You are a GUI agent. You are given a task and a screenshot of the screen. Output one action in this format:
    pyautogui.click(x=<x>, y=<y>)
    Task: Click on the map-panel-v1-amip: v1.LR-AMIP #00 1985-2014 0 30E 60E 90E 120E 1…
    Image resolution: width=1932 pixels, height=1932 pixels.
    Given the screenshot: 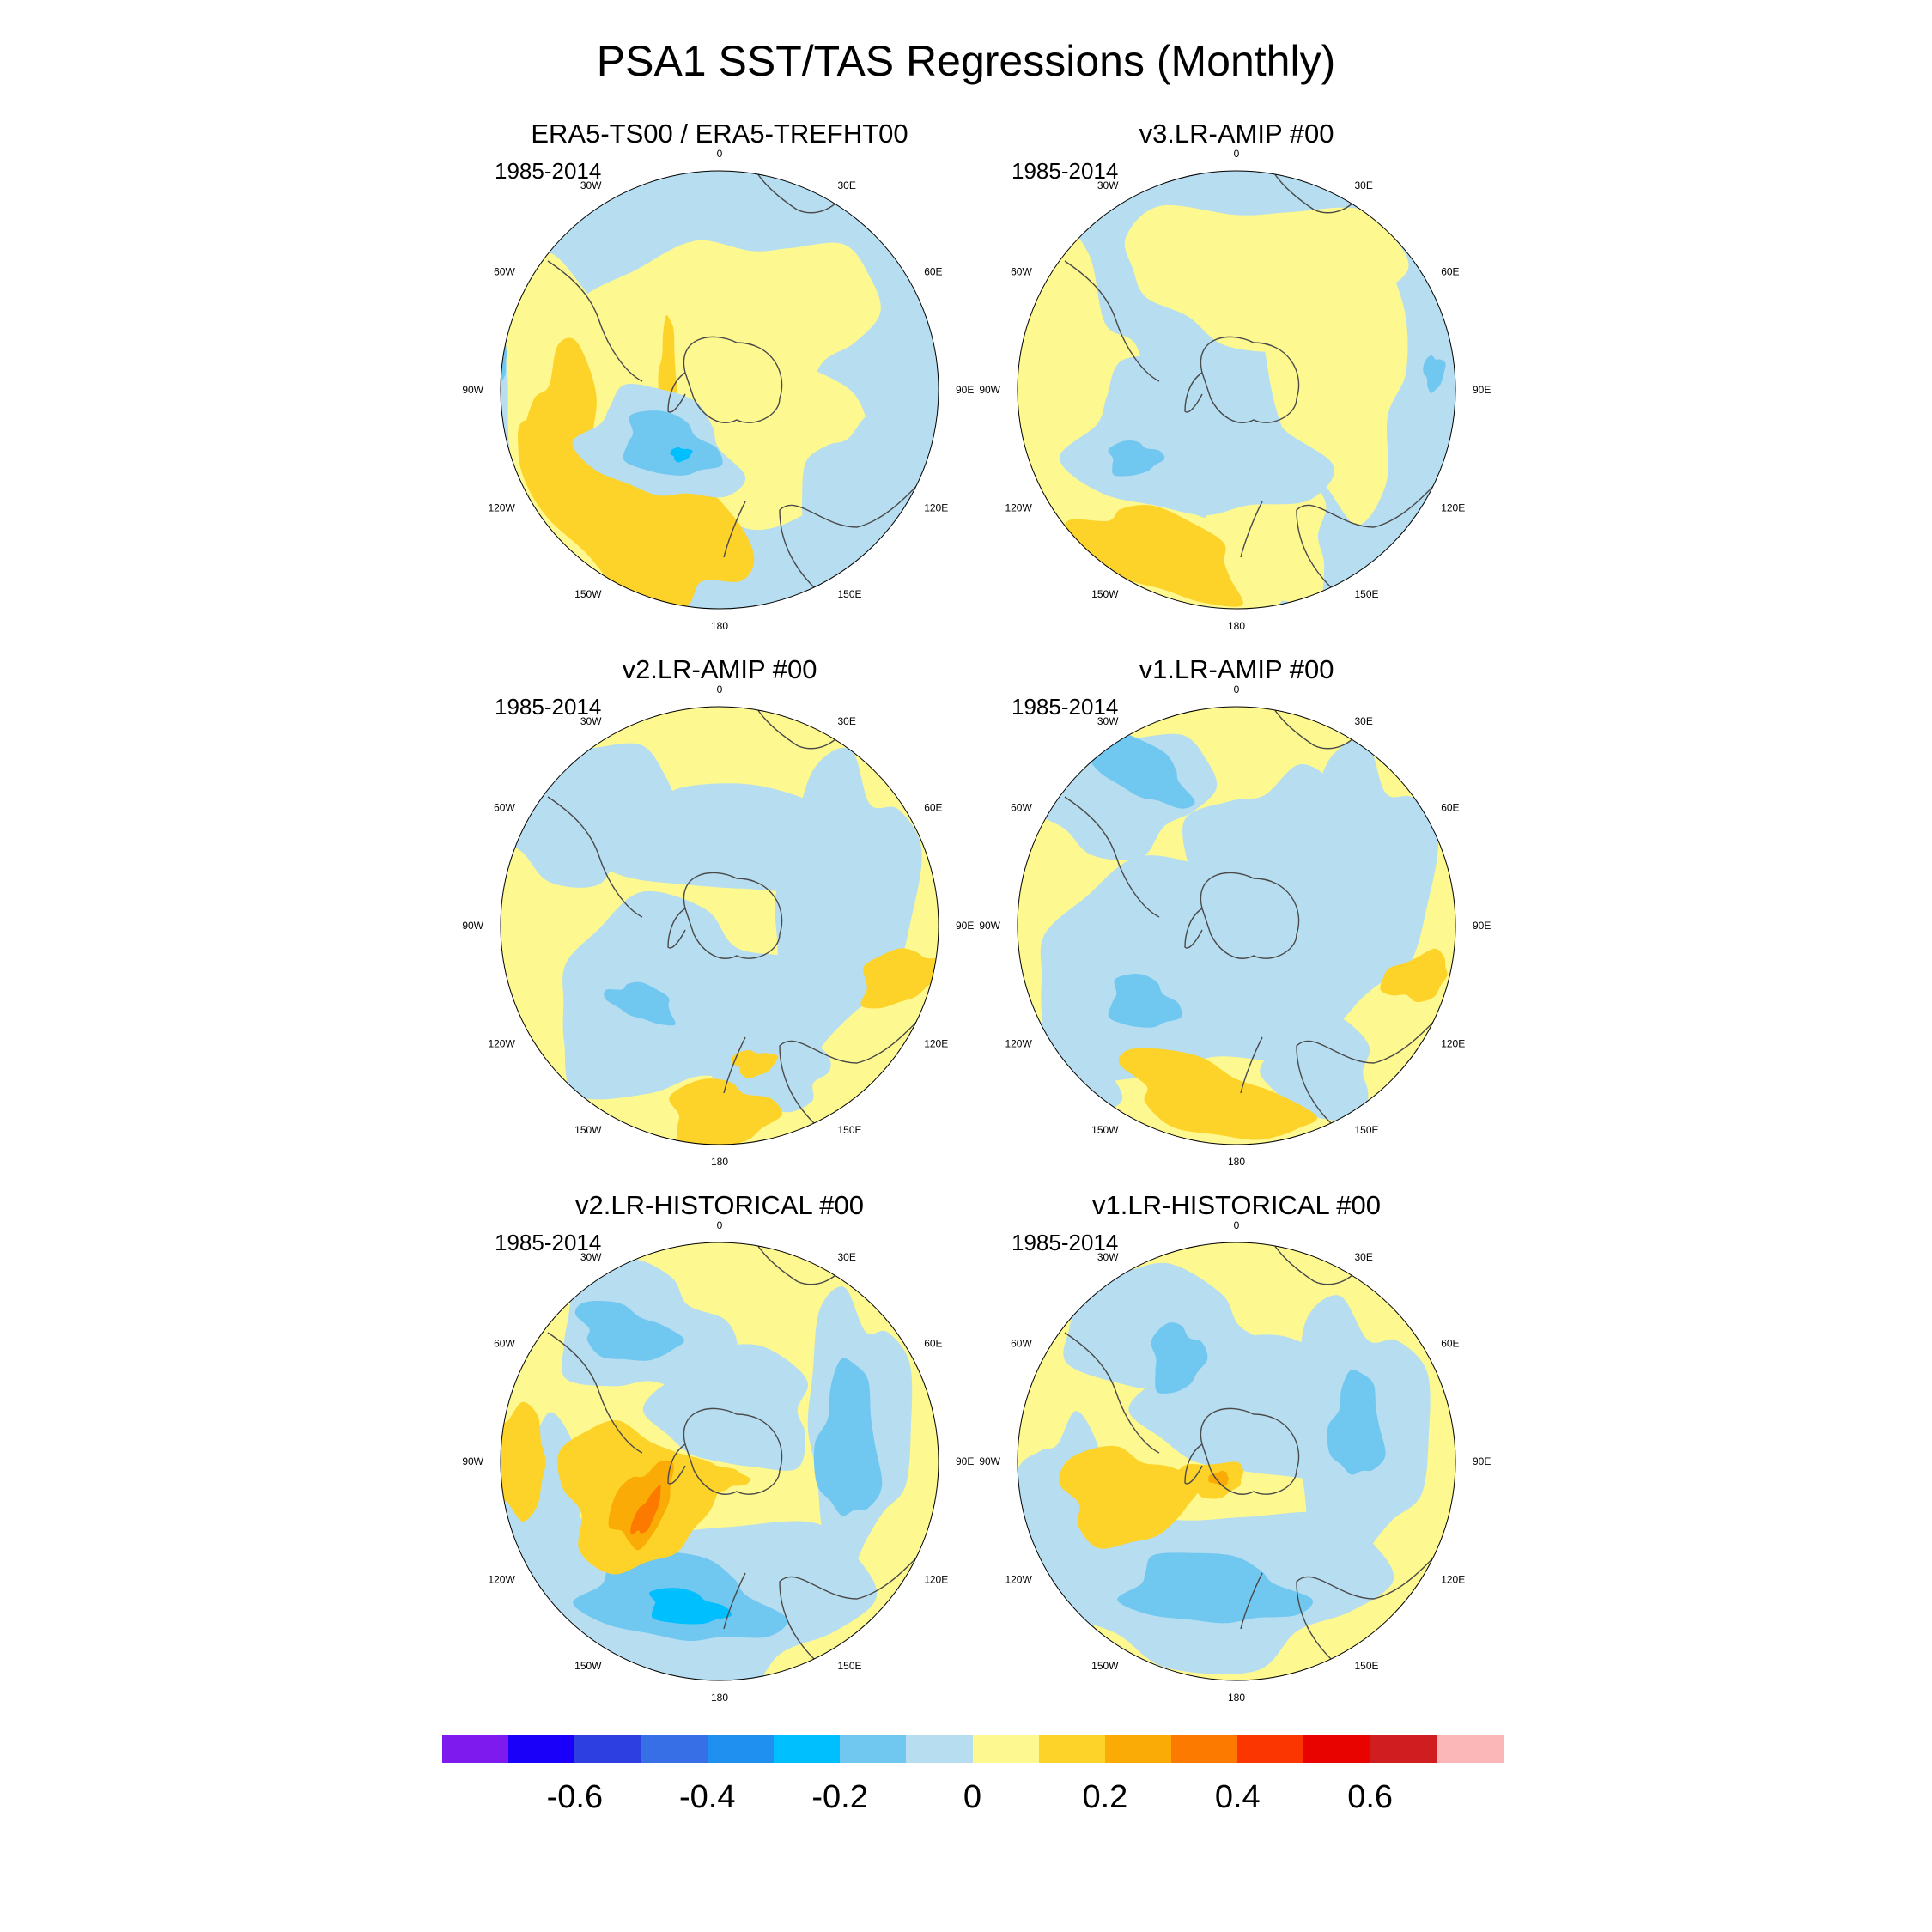 What is the action you would take?
    pyautogui.click(x=1236, y=912)
    